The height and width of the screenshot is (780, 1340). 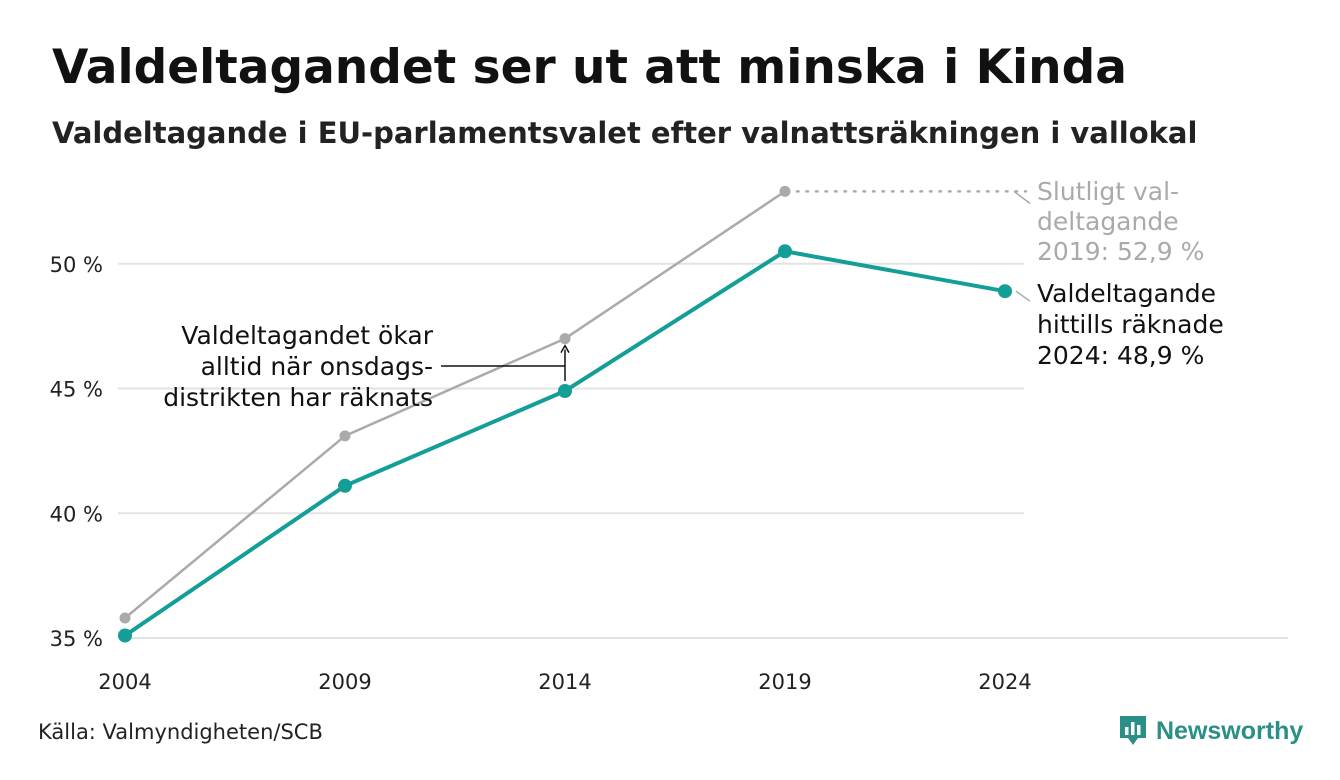 I want to click on y-tick-label: 45 %, so click(x=76, y=390).